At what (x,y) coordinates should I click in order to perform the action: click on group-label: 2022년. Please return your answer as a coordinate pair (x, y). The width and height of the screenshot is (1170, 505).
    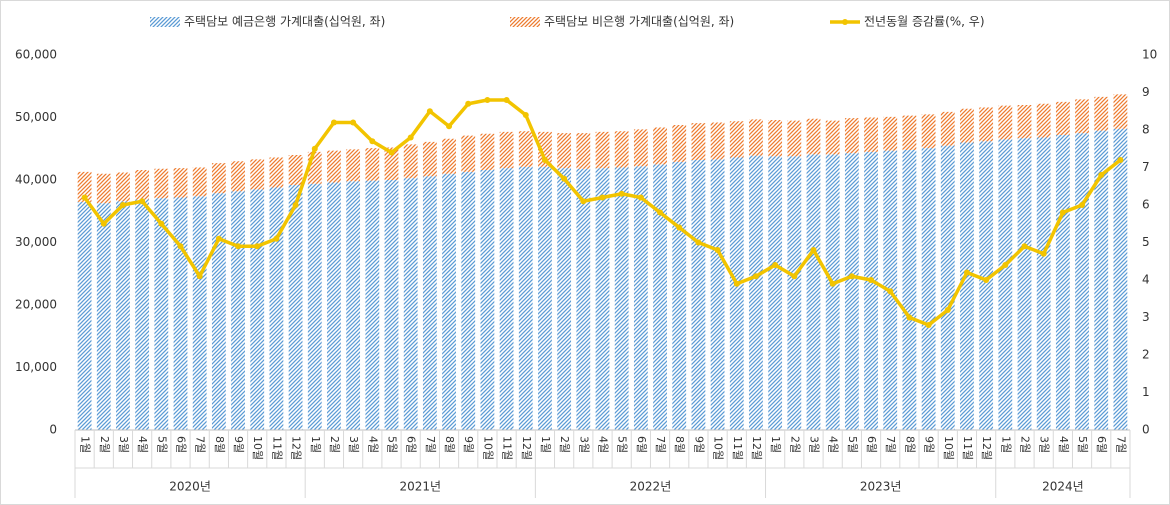
    Looking at the image, I should click on (651, 487).